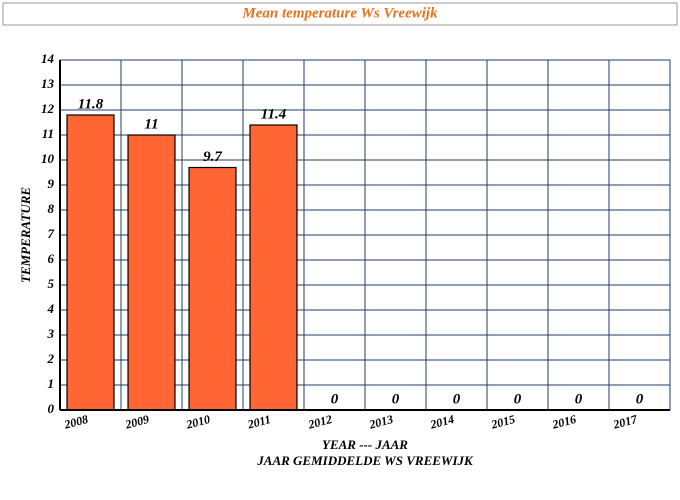 The height and width of the screenshot is (500, 680). I want to click on chart-title: Mean temperature Ws Vreewijk, so click(339, 13).